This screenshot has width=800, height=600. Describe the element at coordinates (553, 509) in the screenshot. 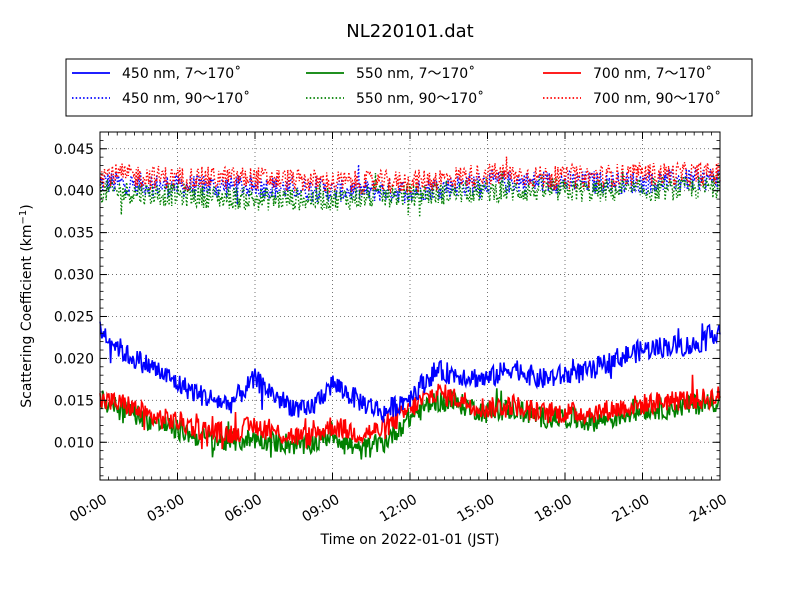

I see `x-tick-label: 18:00` at that location.